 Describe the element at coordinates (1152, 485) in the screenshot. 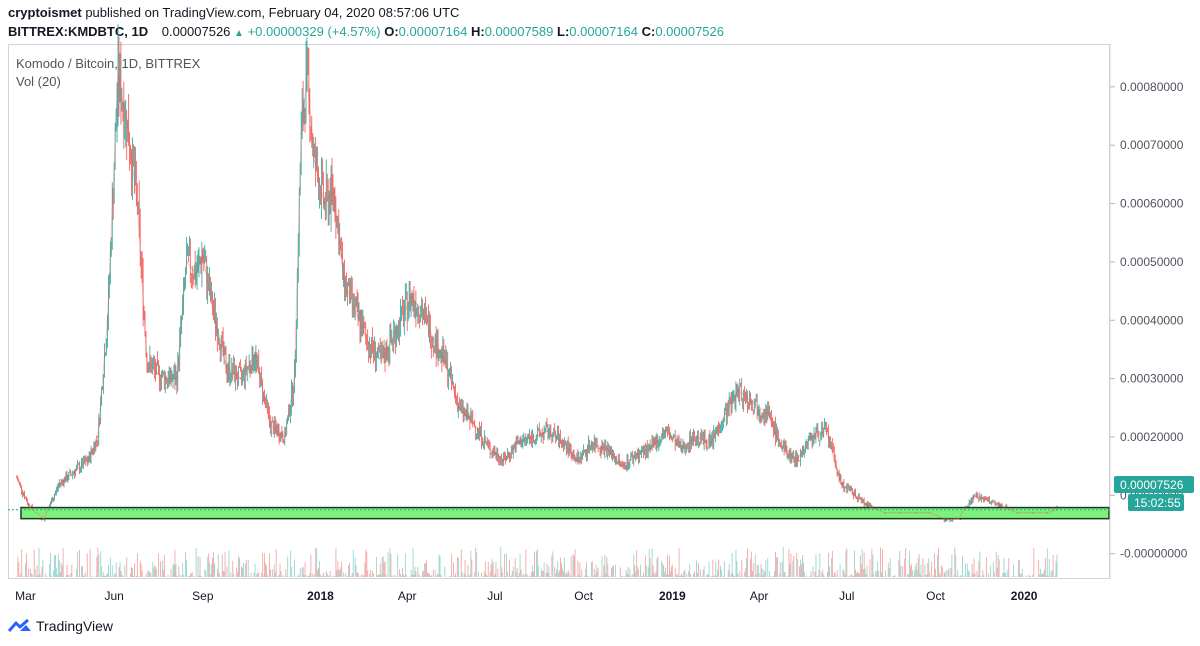

I see `price-badge-value: 0.00007526` at that location.